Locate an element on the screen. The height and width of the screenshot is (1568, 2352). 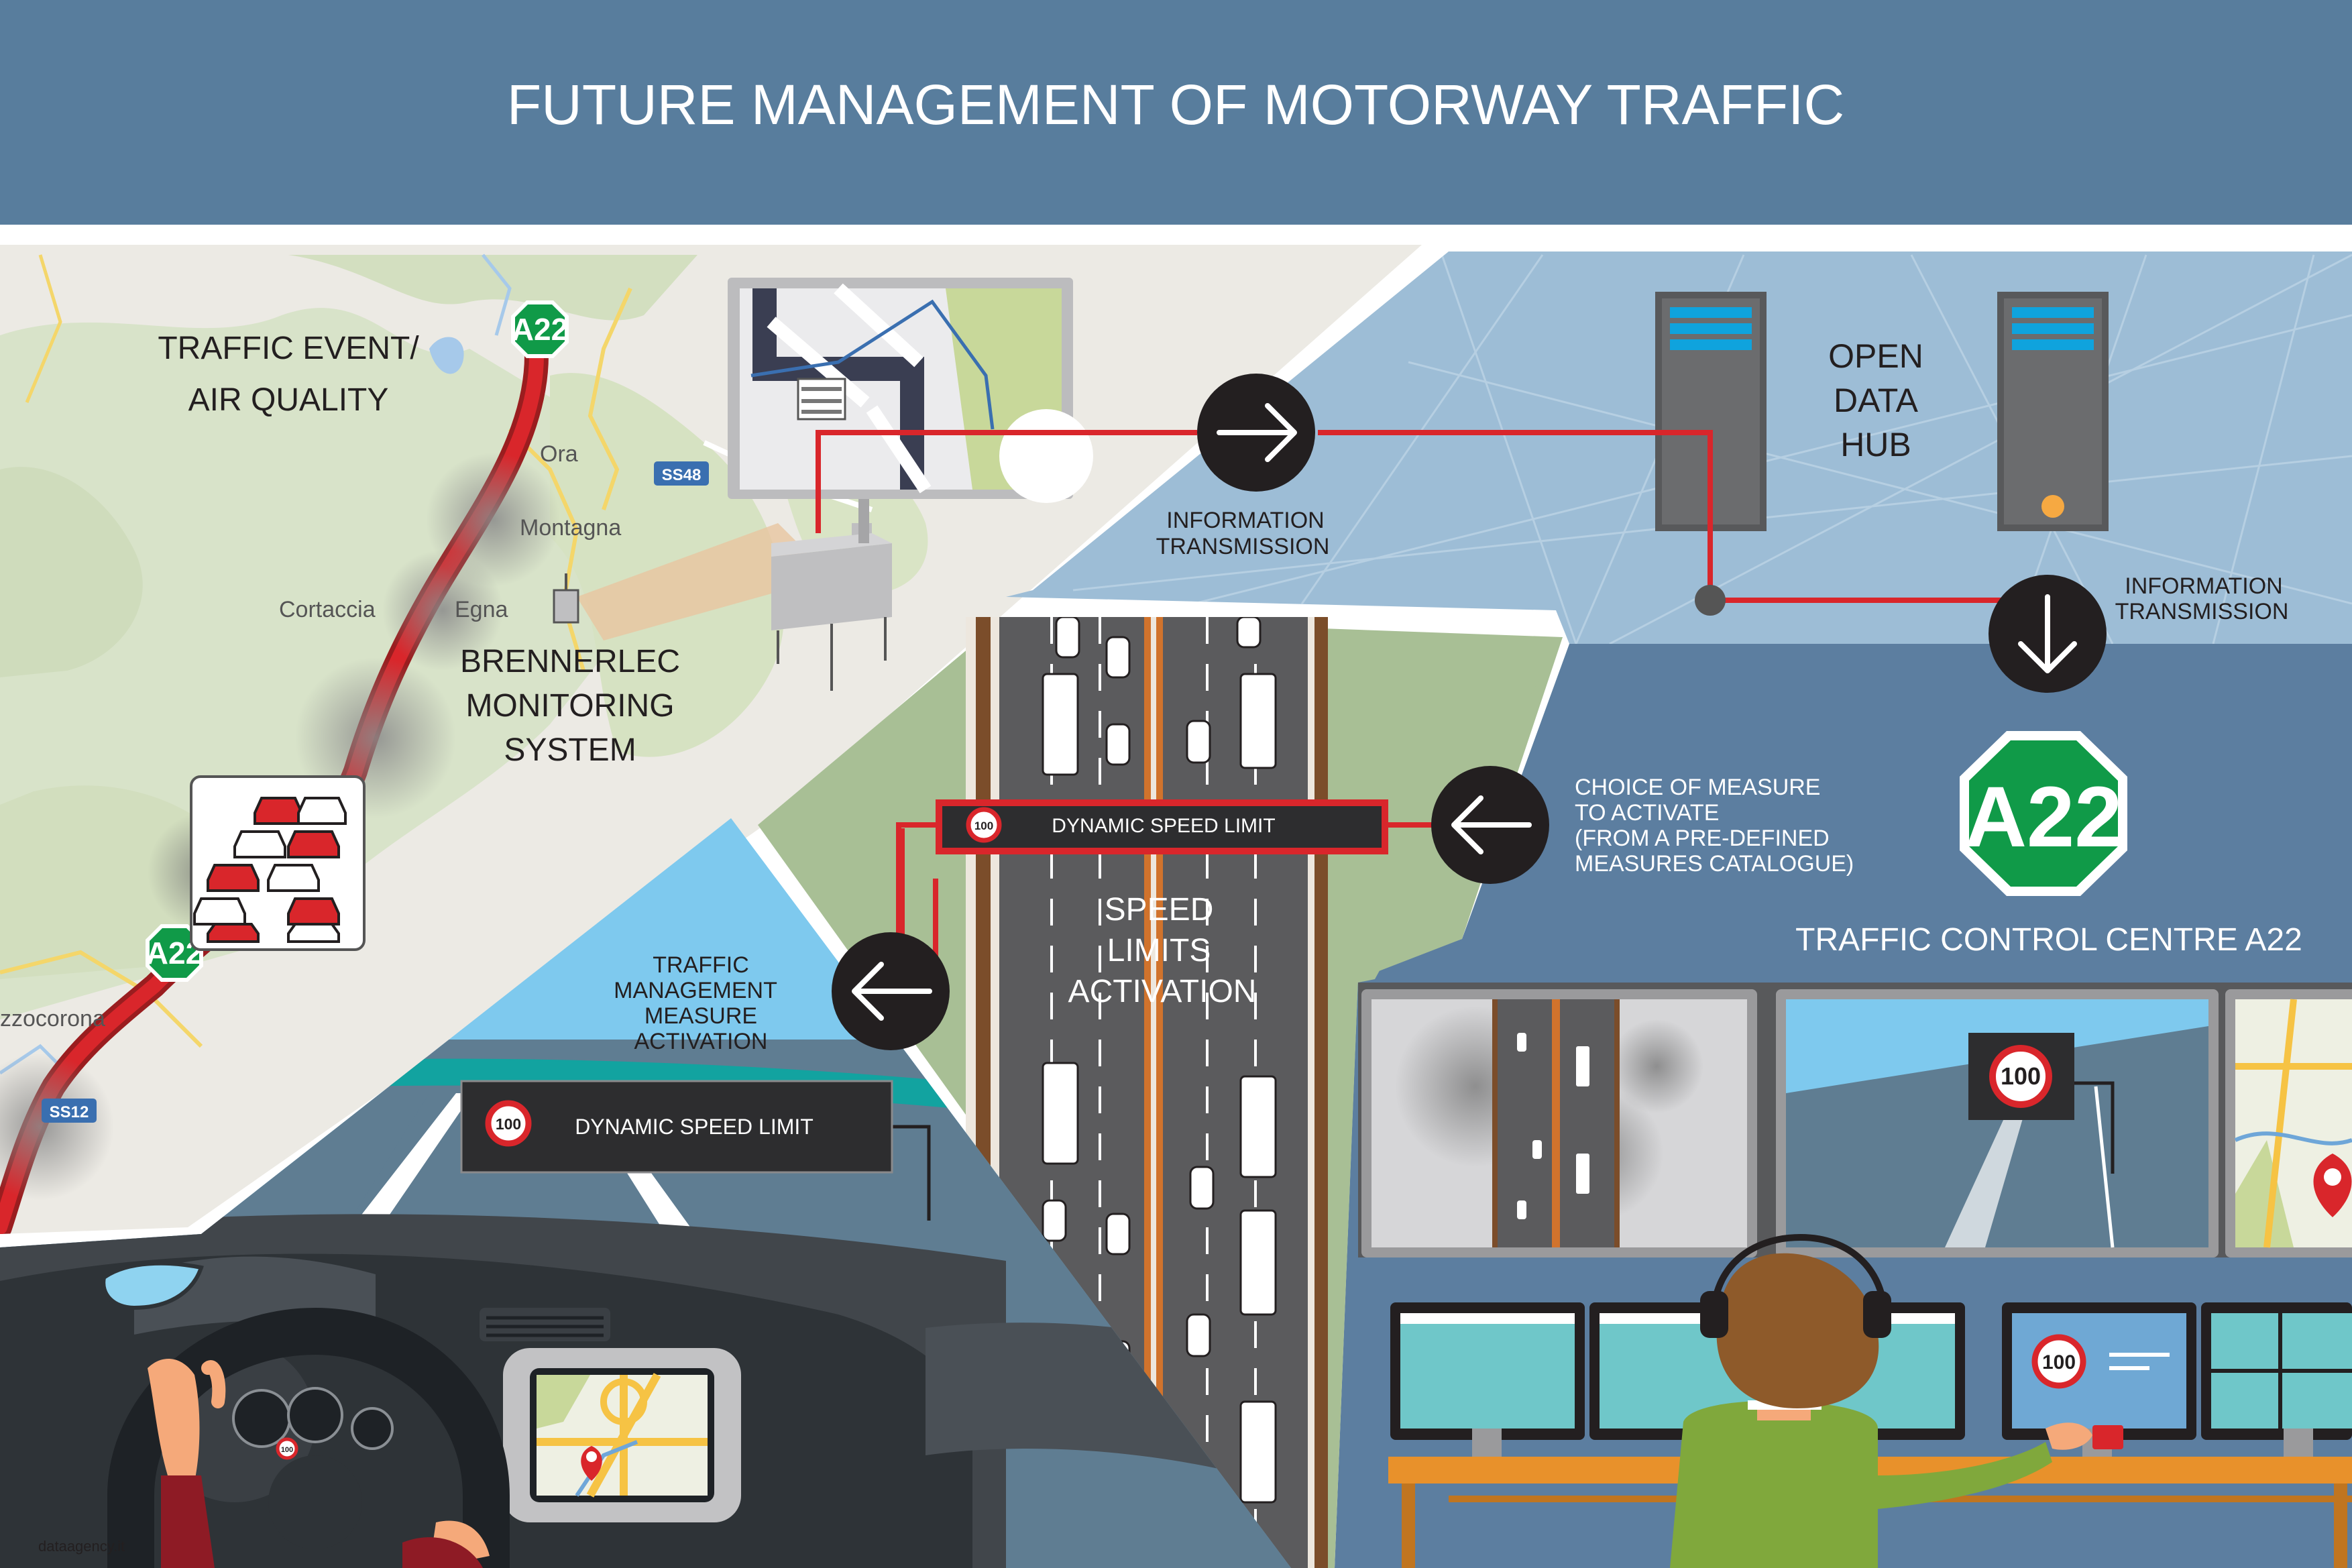
control-centre-title: TRAFFIC CONTROL CENTRE A22 is located at coordinates (2048, 940).